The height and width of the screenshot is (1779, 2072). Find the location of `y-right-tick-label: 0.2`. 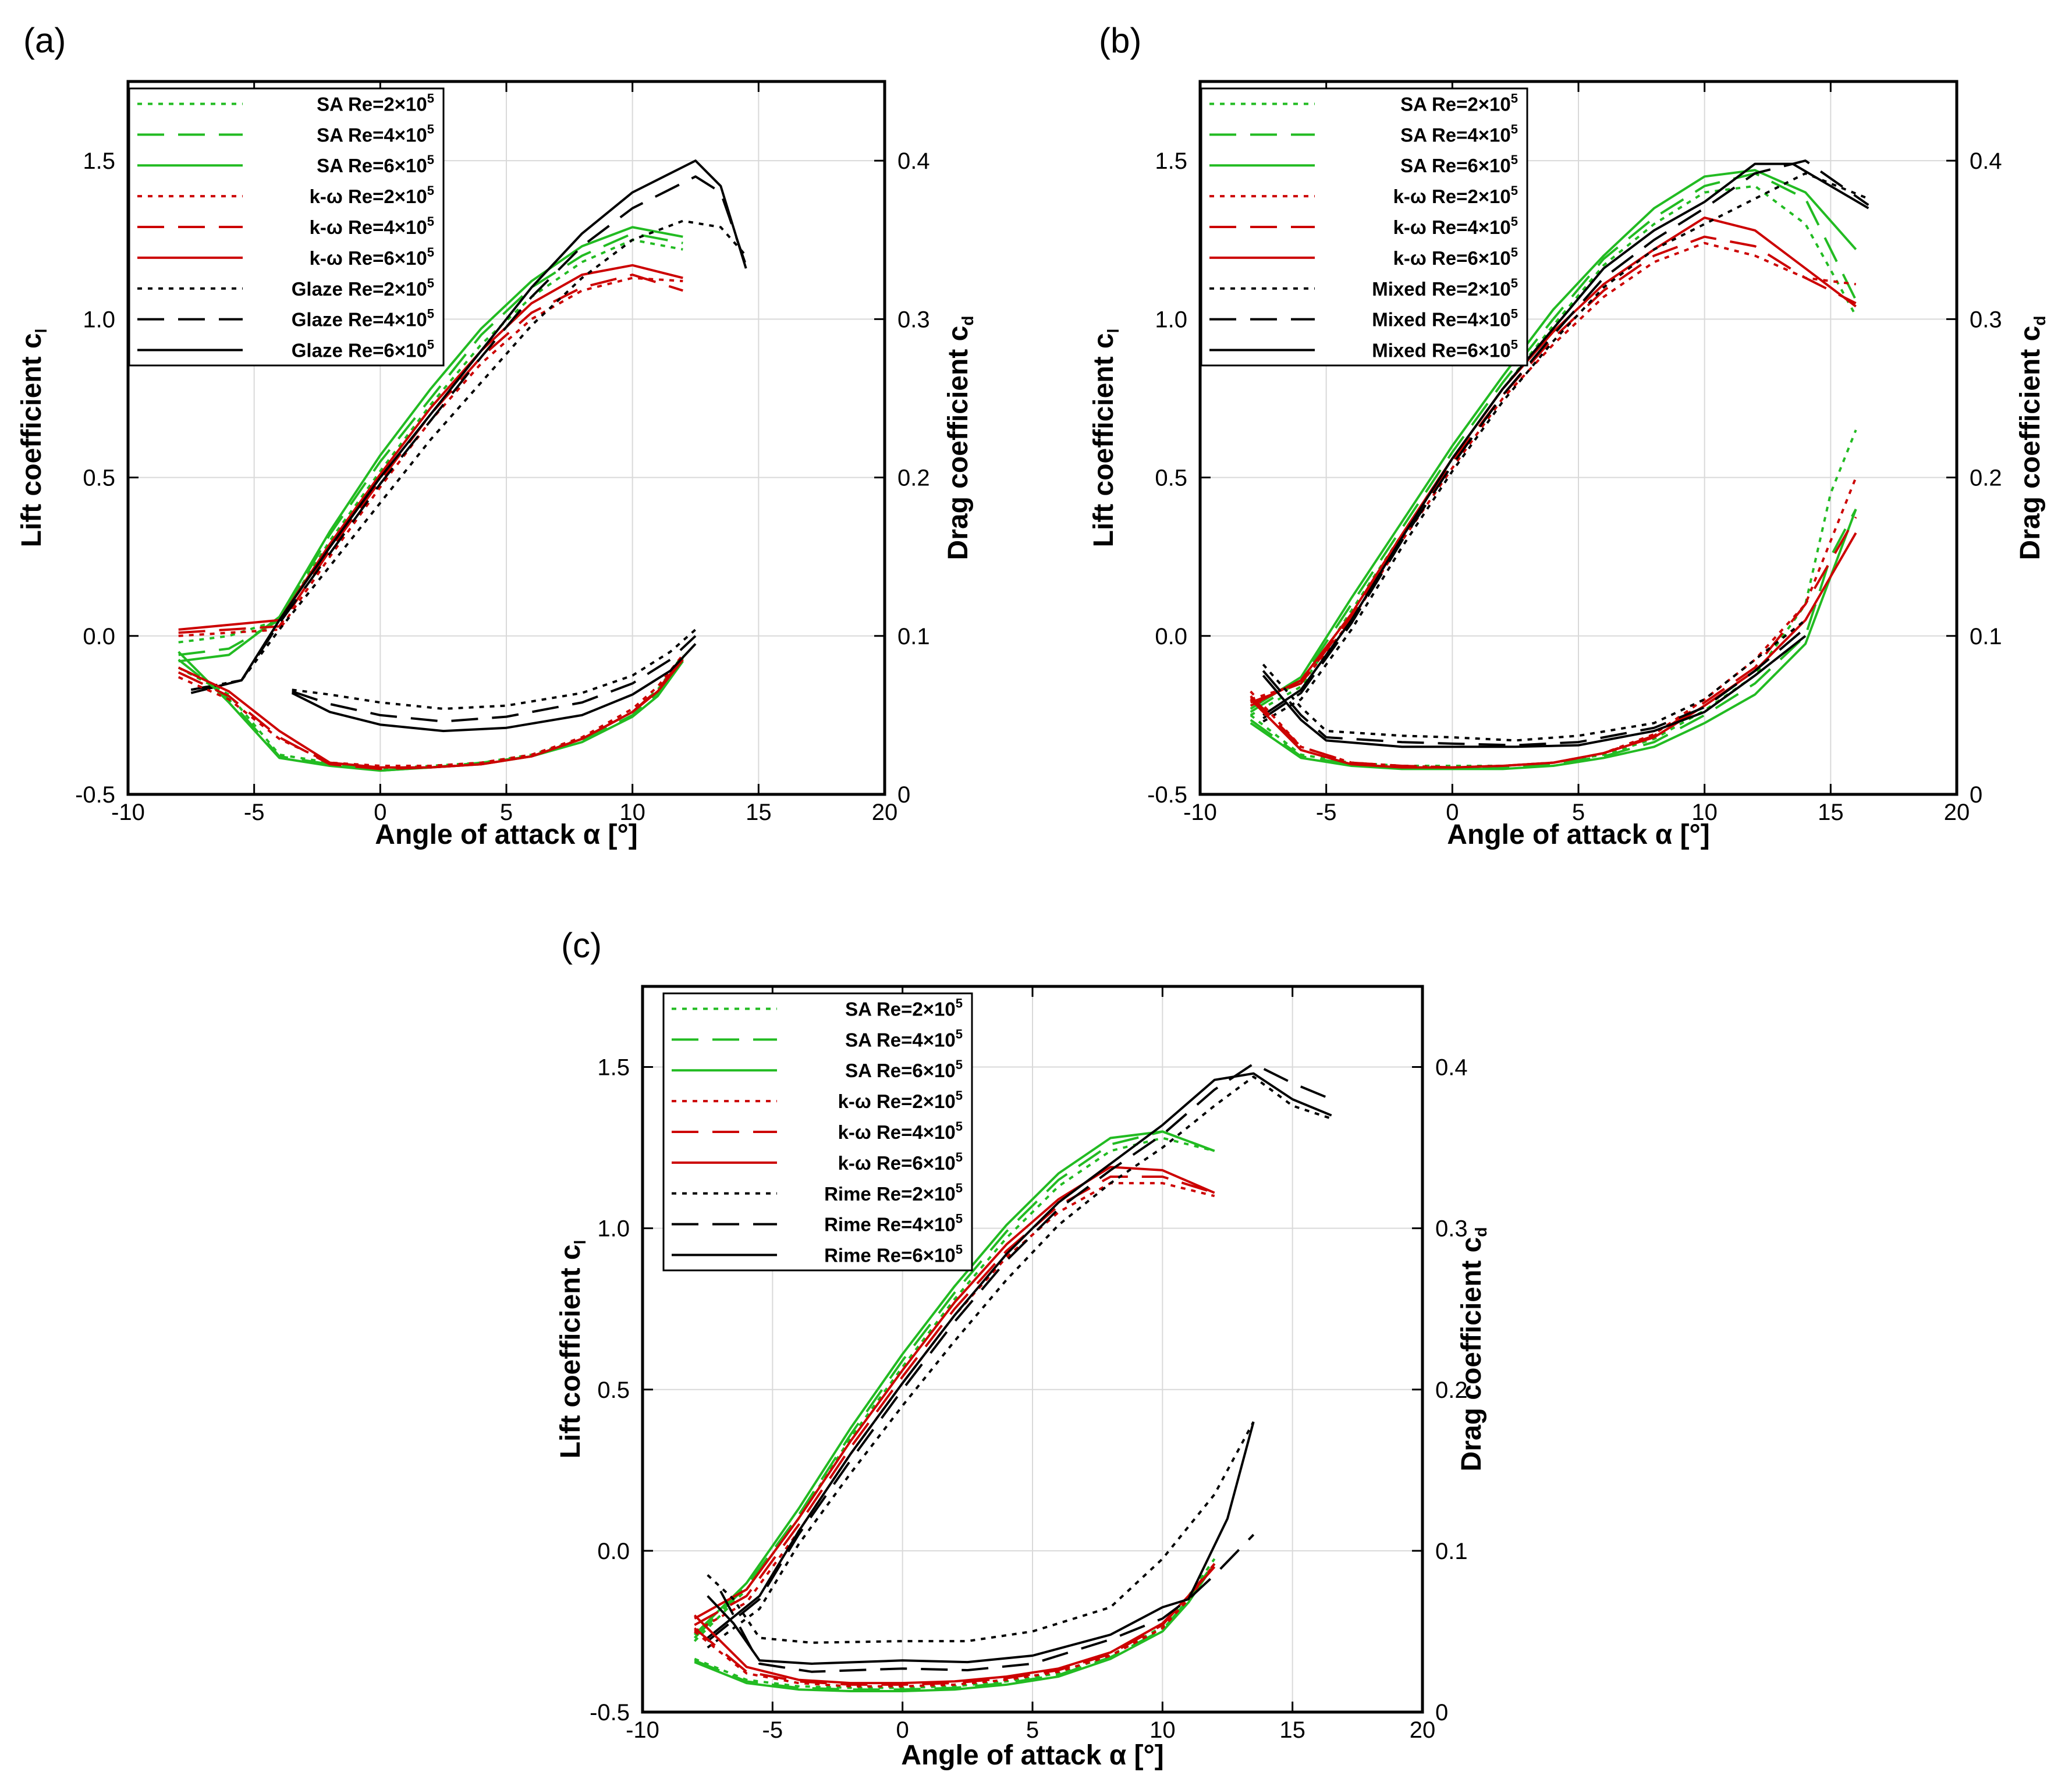

y-right-tick-label: 0.2 is located at coordinates (913, 479).